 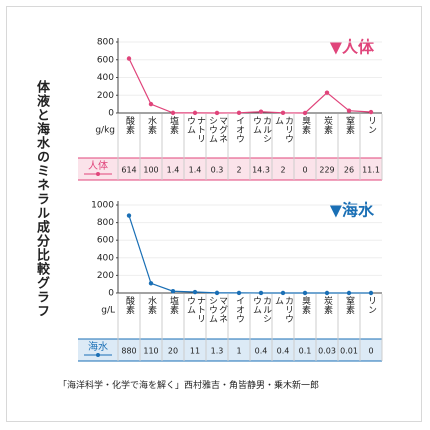 What do you see at coordinates (98, 346) in the screenshot?
I see `series-label: 海水` at bounding box center [98, 346].